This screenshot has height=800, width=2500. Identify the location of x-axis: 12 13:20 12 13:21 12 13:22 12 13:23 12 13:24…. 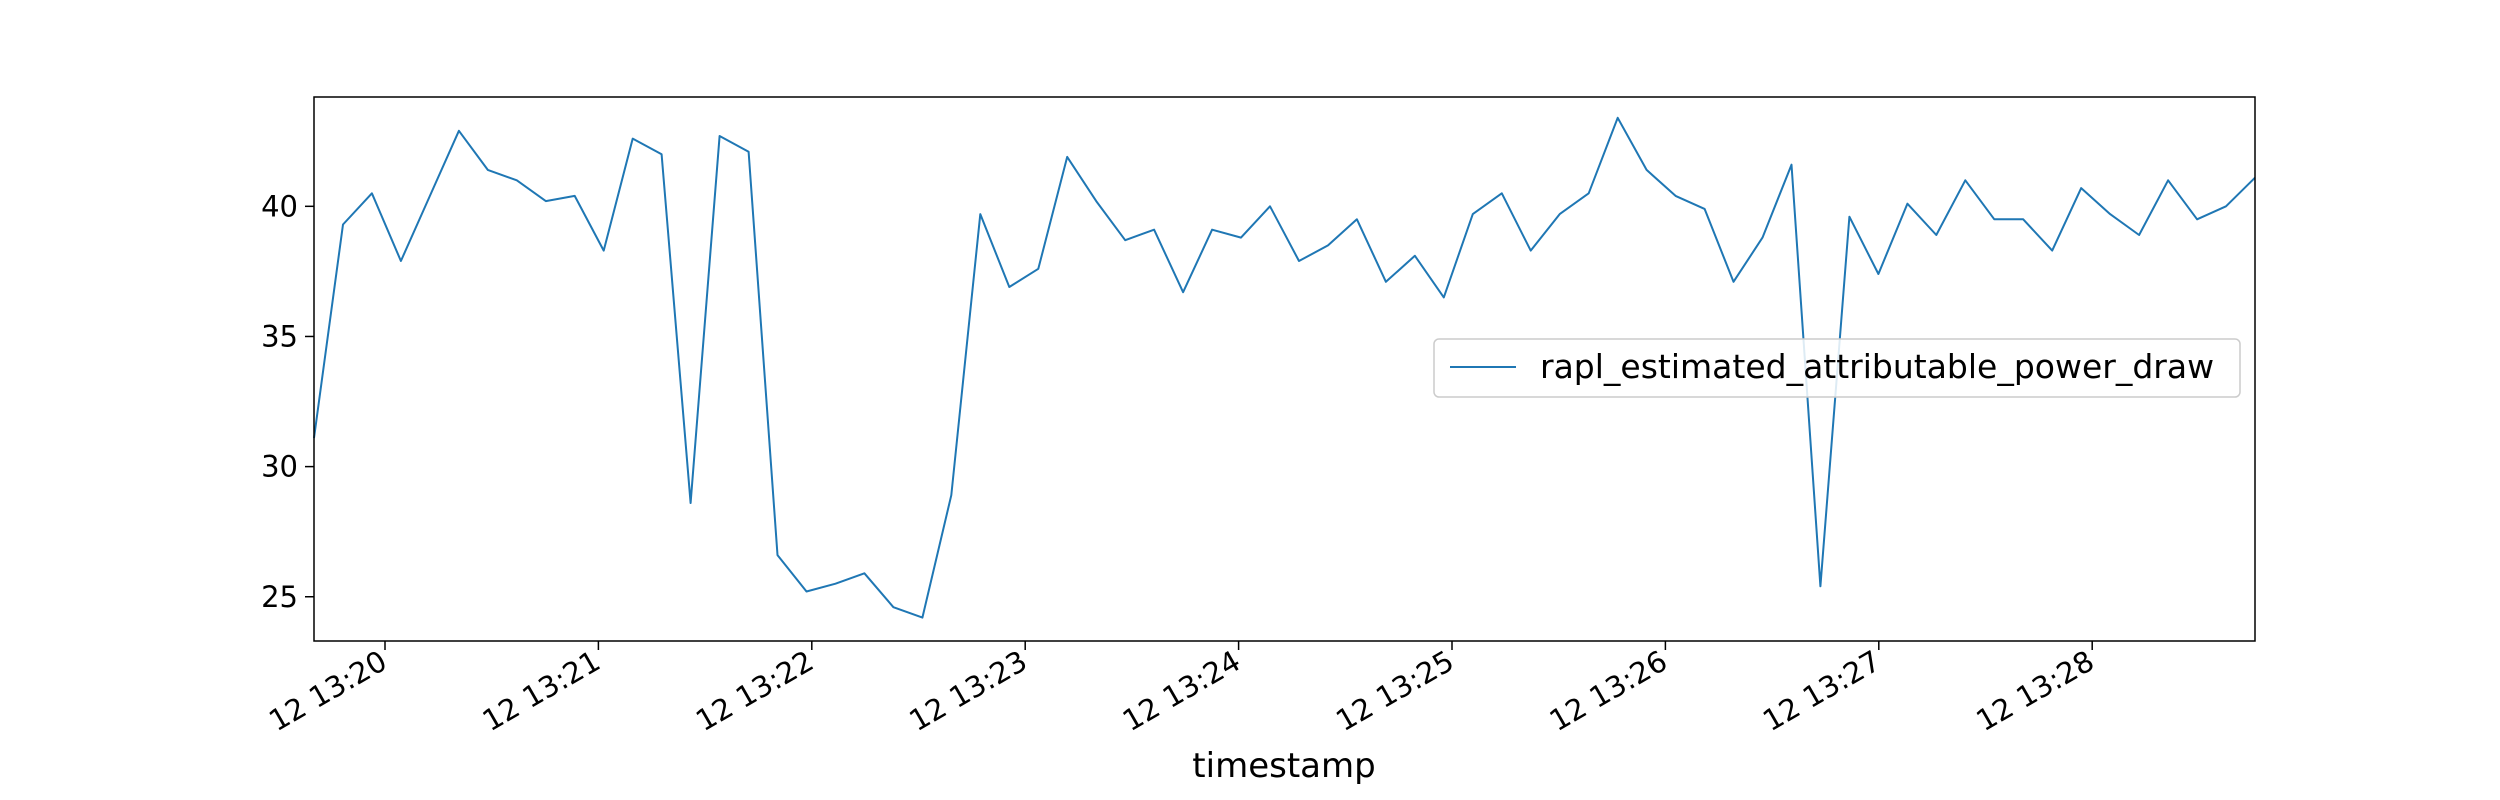
(1181, 689).